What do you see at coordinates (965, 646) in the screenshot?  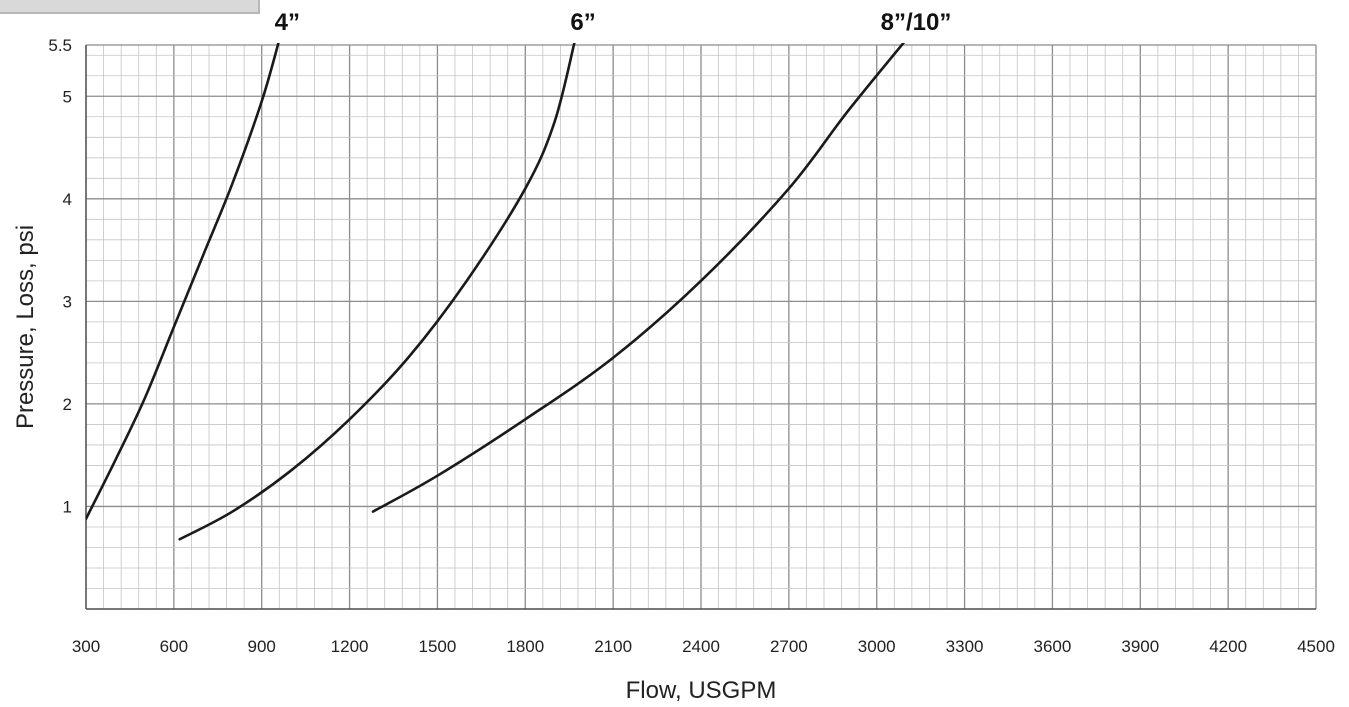 I see `x-tick-label: 3300` at bounding box center [965, 646].